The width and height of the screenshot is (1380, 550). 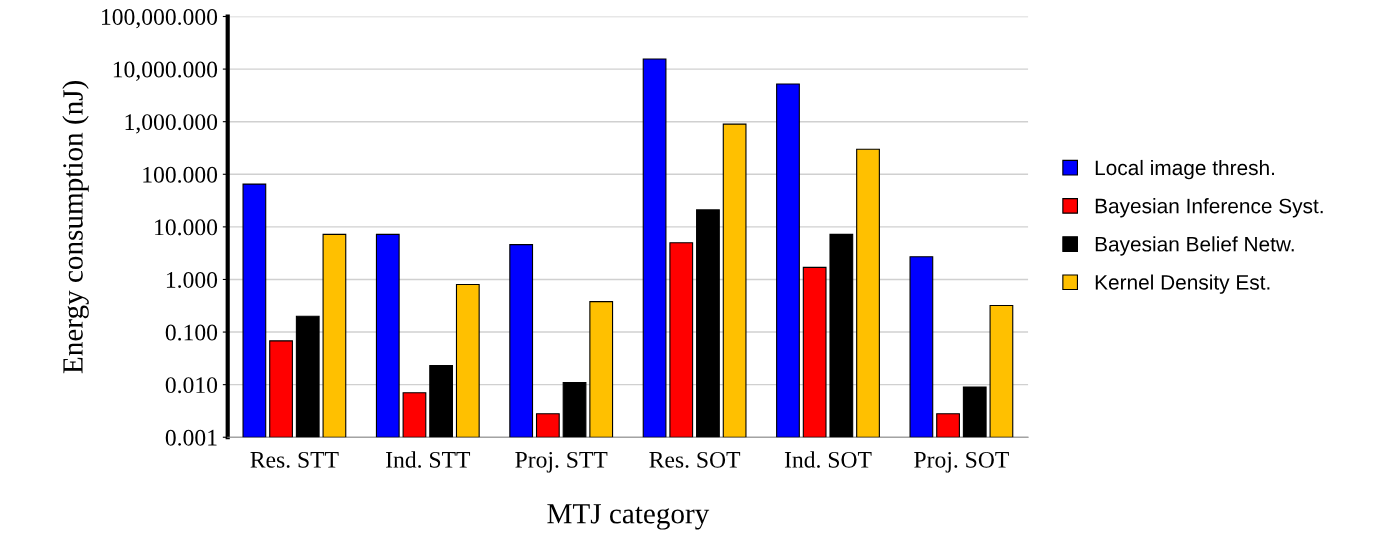 What do you see at coordinates (186, 227) in the screenshot?
I see `y-tick-label: 10.000` at bounding box center [186, 227].